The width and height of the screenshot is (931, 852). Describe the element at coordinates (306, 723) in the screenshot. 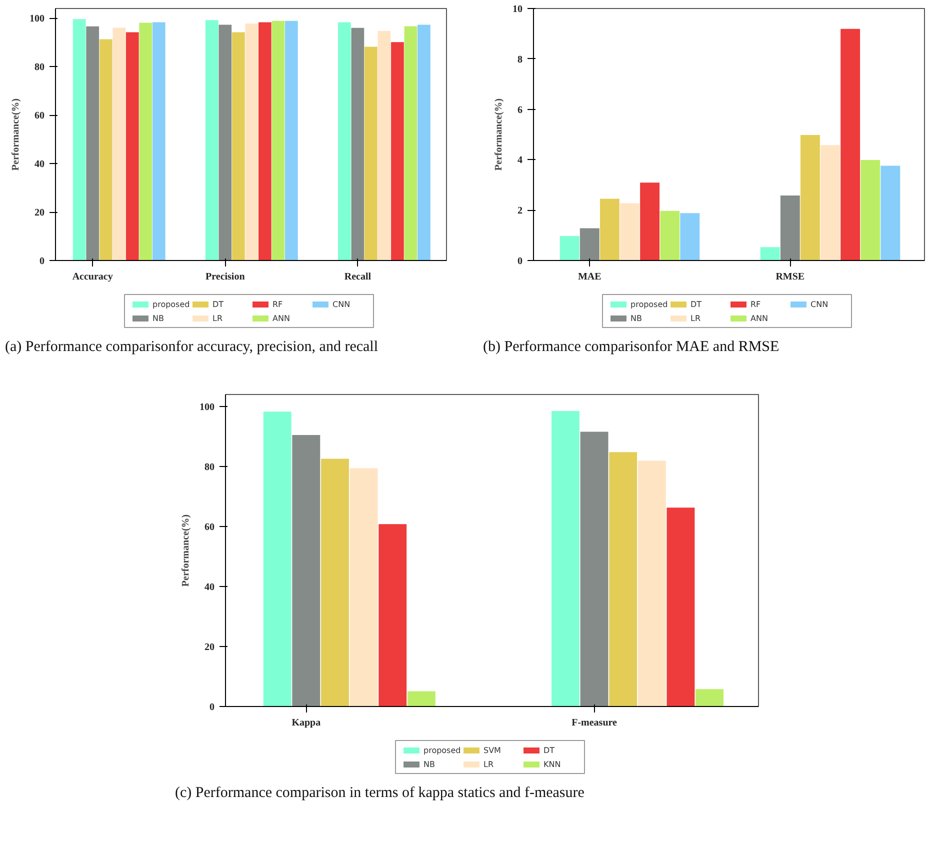

I see `x-tick-label: Kappa` at that location.